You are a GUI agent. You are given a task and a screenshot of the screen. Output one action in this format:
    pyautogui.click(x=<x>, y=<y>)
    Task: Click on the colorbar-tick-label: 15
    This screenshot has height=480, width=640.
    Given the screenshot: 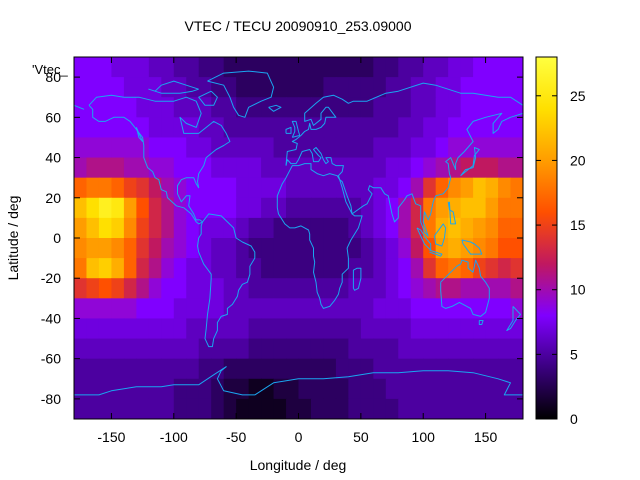 What is the action you would take?
    pyautogui.click(x=578, y=225)
    